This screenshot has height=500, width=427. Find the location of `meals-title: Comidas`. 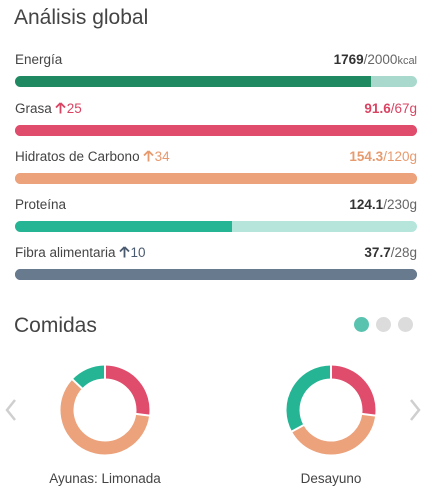

meals-title: Comidas is located at coordinates (55, 325).